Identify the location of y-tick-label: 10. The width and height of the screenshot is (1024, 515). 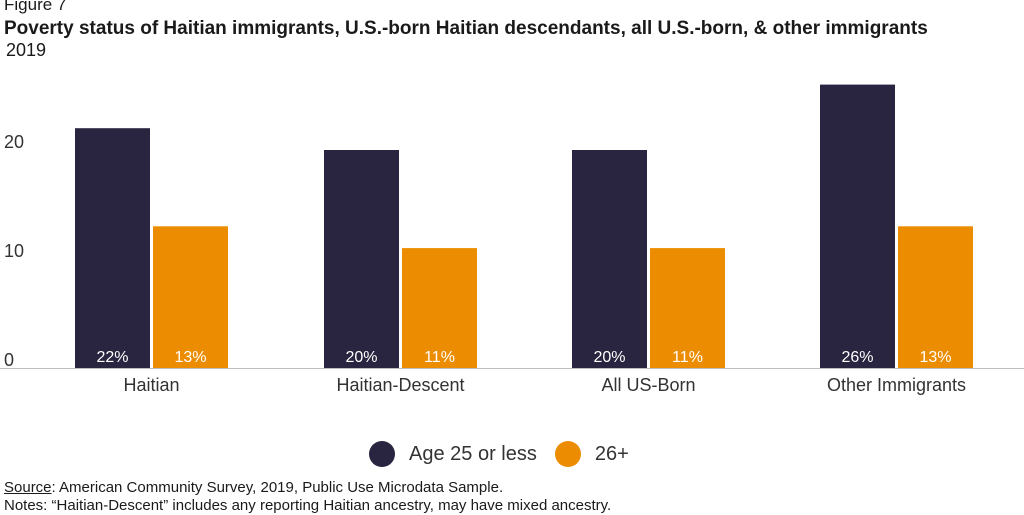
(14, 251).